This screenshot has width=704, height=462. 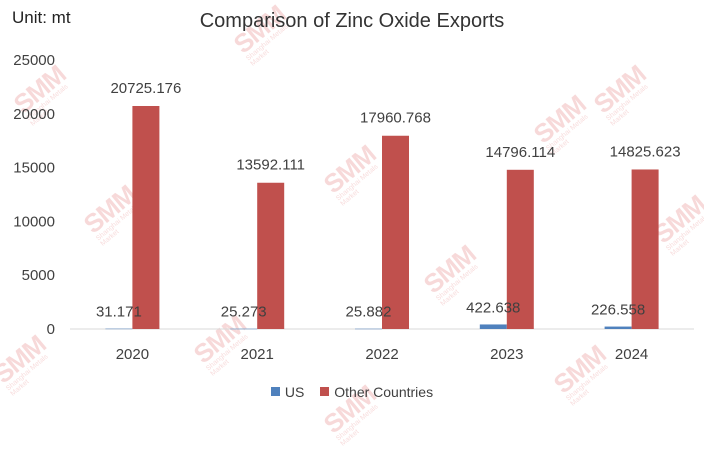 I want to click on legend-swatch-other-countries, so click(x=325, y=391).